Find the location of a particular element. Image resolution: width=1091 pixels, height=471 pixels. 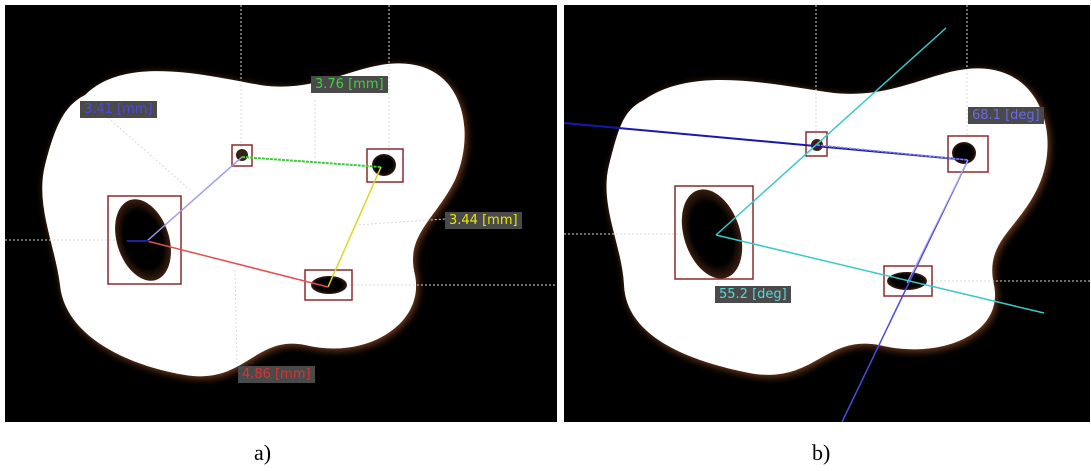

measurement-label-red: 4.86 [mm] is located at coordinates (276, 374).